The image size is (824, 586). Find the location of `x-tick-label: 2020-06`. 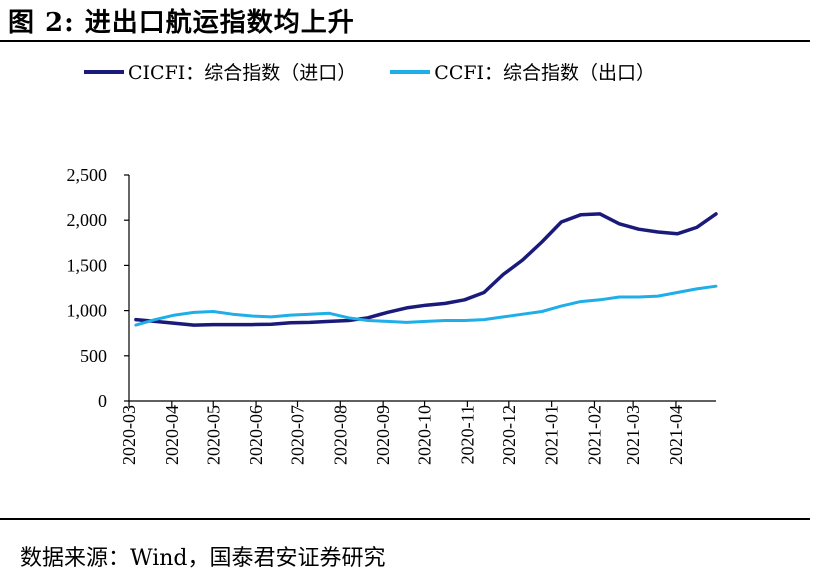

x-tick-label: 2020-06 is located at coordinates (256, 435).